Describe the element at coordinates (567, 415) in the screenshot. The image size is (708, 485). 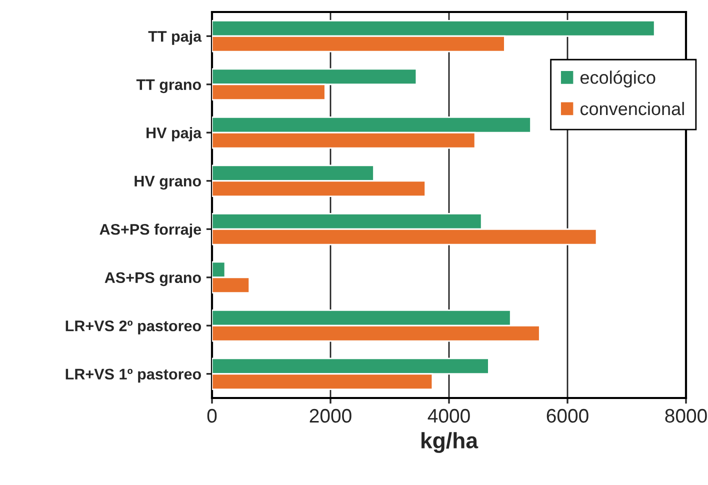
I see `x-tick-label: 6000` at that location.